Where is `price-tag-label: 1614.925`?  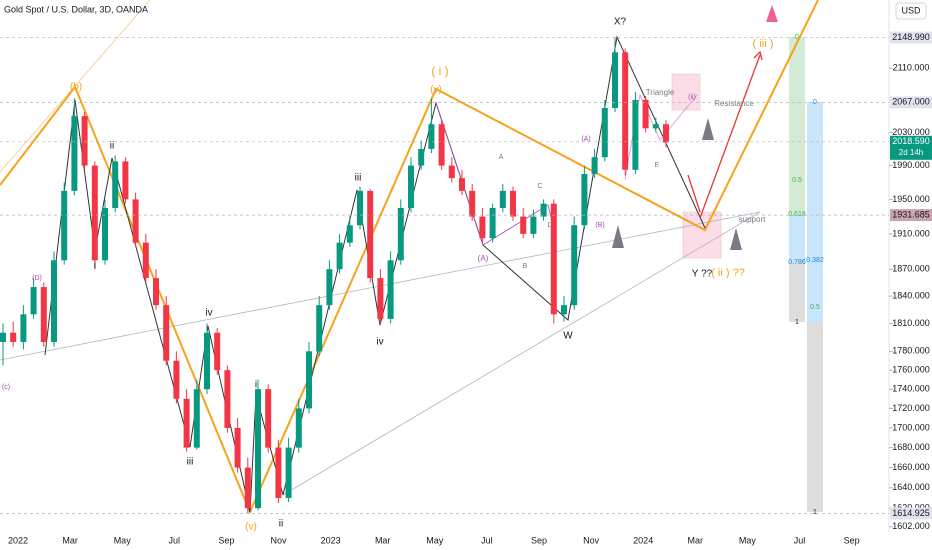
price-tag-label: 1614.925 is located at coordinates (911, 513).